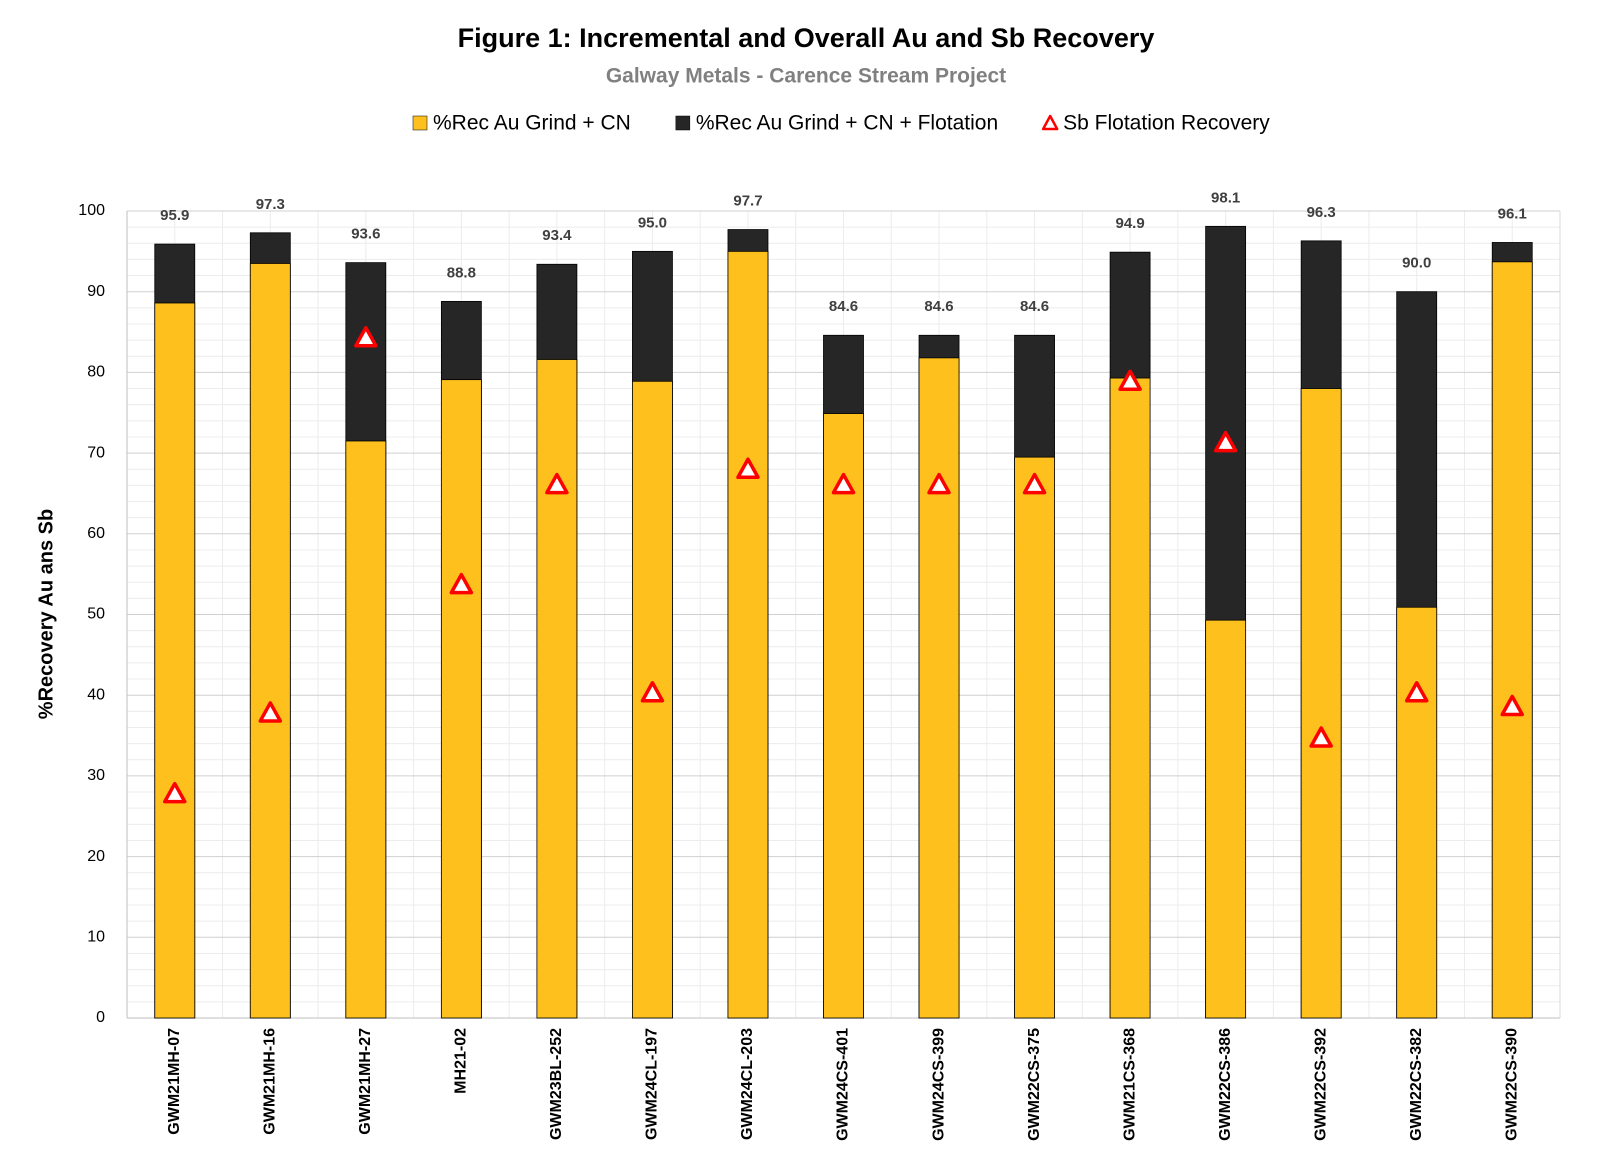 The height and width of the screenshot is (1173, 1613). What do you see at coordinates (461, 272) in the screenshot?
I see `data-label: 88.8` at bounding box center [461, 272].